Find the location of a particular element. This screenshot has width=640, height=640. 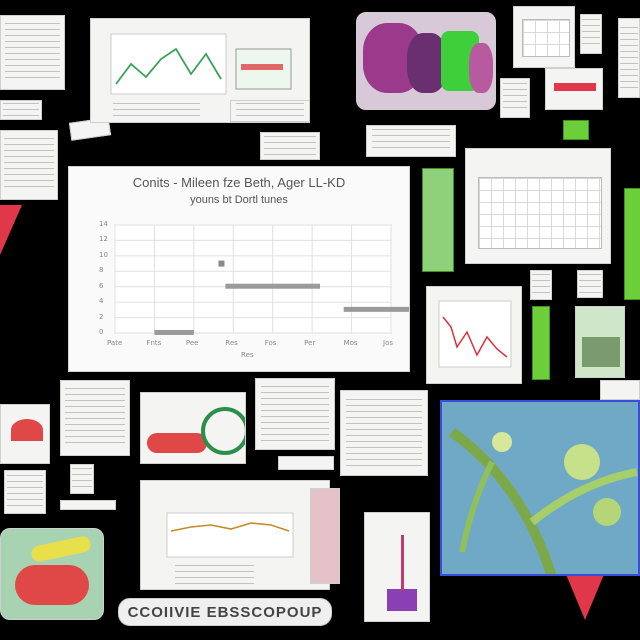

main-chart-title: Conits - Mileen fze Beth, Ager LL-KD is located at coordinates (239, 182).